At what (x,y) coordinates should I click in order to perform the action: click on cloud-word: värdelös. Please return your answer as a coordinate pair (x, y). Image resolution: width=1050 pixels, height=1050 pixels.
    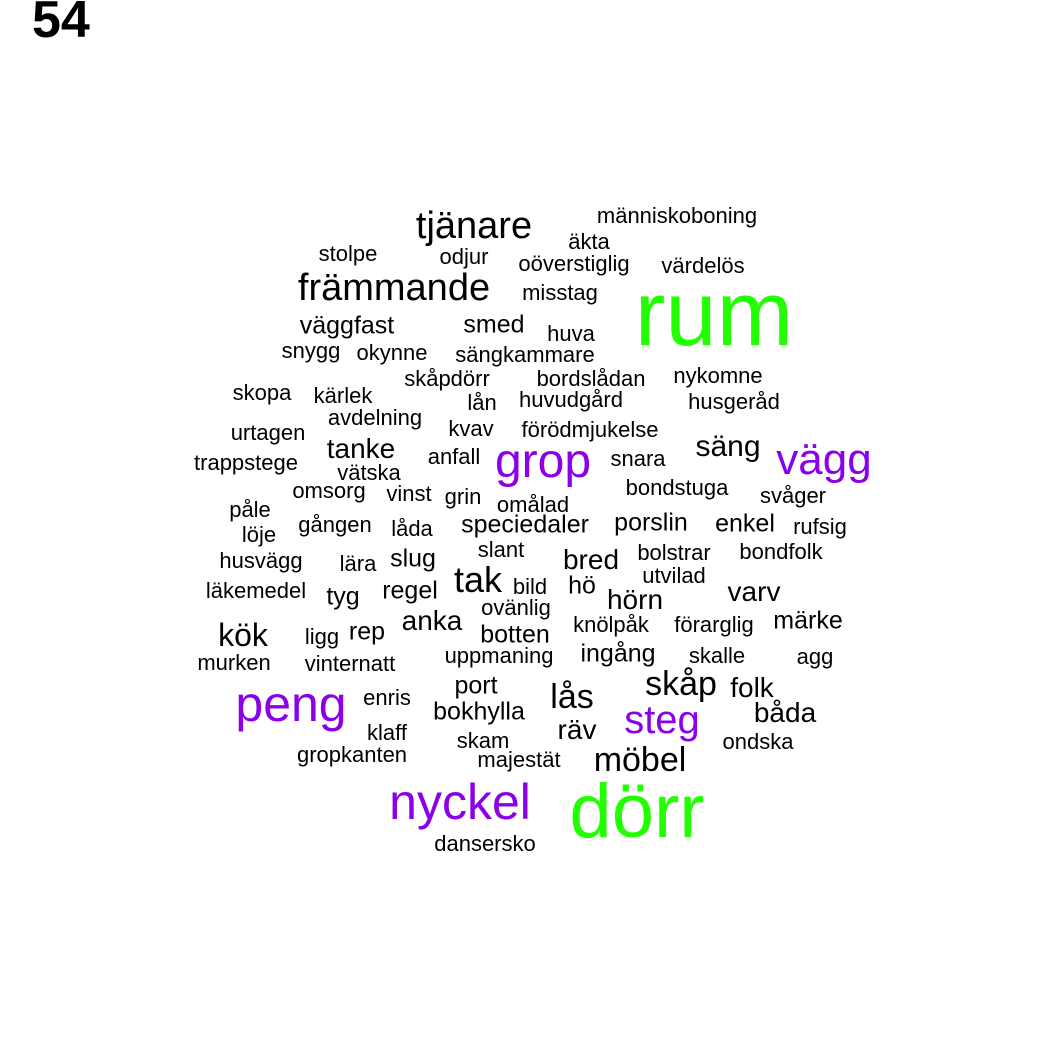
    Looking at the image, I should click on (703, 265).